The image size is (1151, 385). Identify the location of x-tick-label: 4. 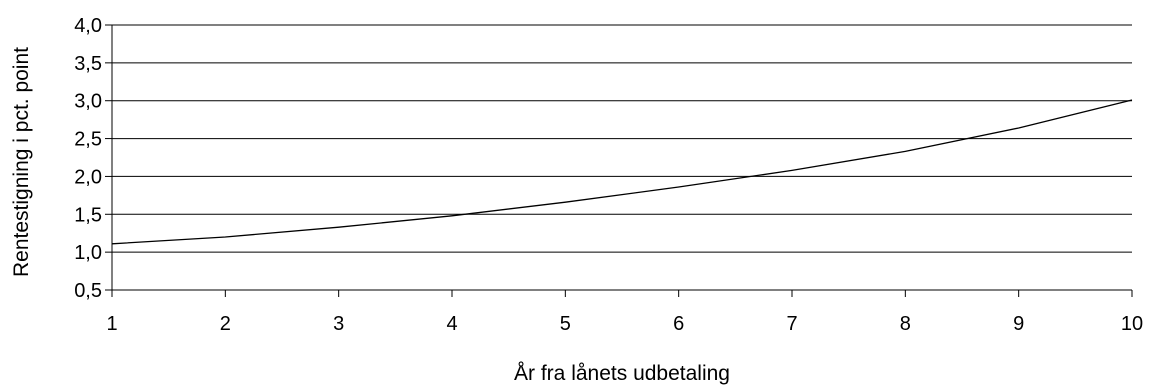
(451, 324).